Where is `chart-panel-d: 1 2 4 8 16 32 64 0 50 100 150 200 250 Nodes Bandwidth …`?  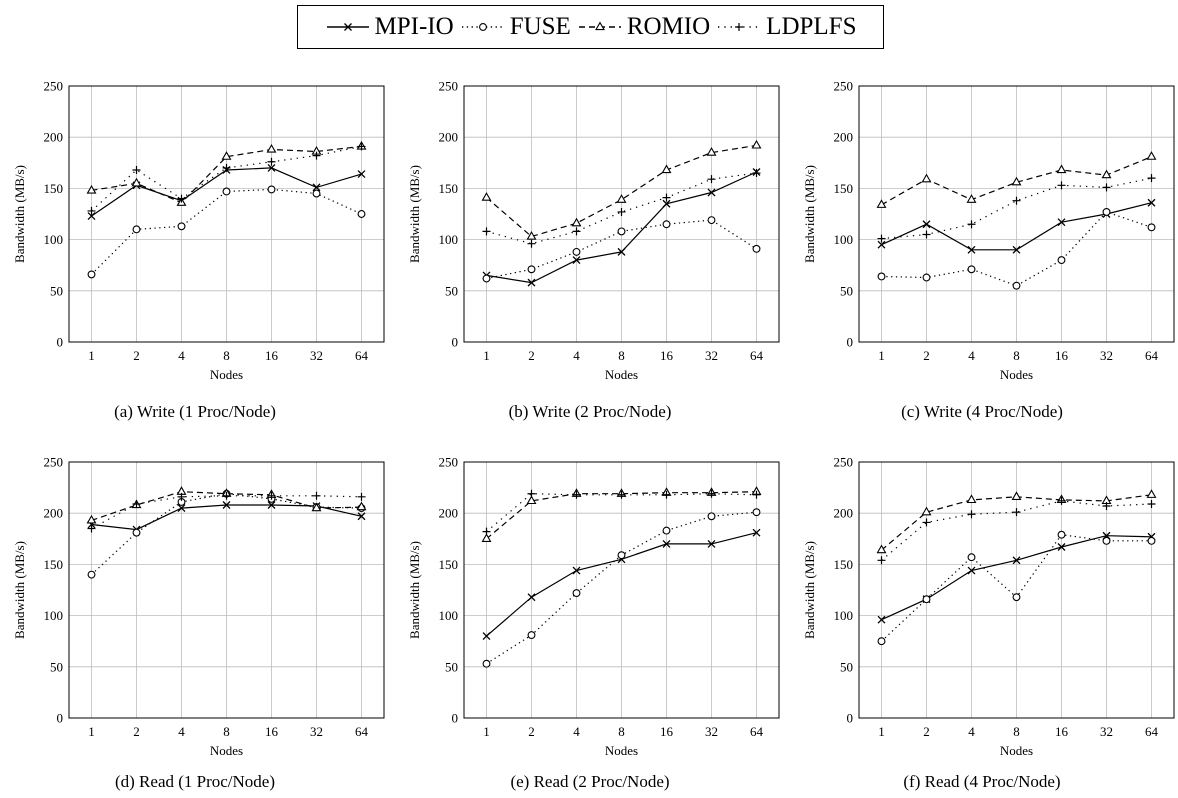 chart-panel-d: 1 2 4 8 16 32 64 0 50 100 150 200 250 Nodes Bandwidth … is located at coordinates (197, 610).